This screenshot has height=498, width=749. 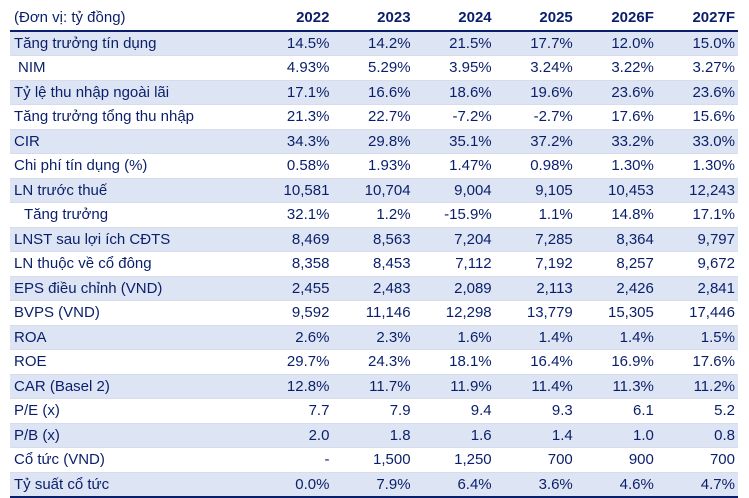 I want to click on table-row: P/E (x) 7.7 7.9 9.4 9.3 6.1 5.2, so click(x=374, y=411).